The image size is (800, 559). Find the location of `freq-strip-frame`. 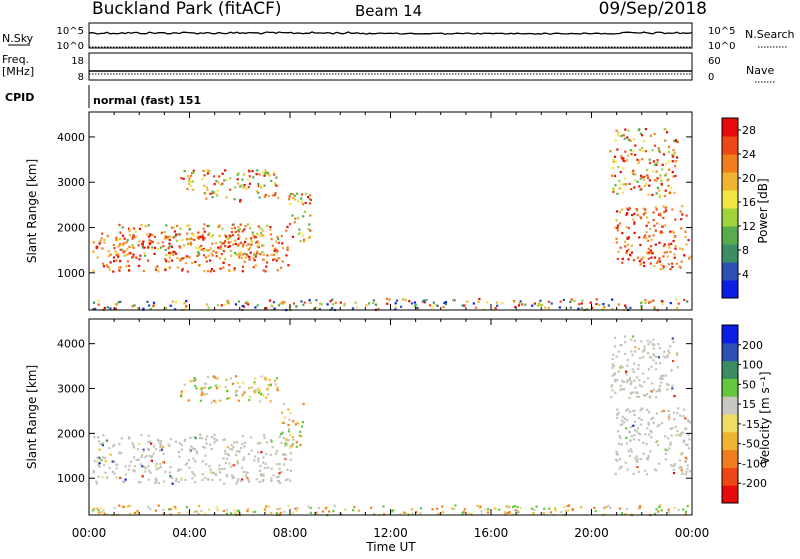

freq-strip-frame is located at coordinates (390, 66).